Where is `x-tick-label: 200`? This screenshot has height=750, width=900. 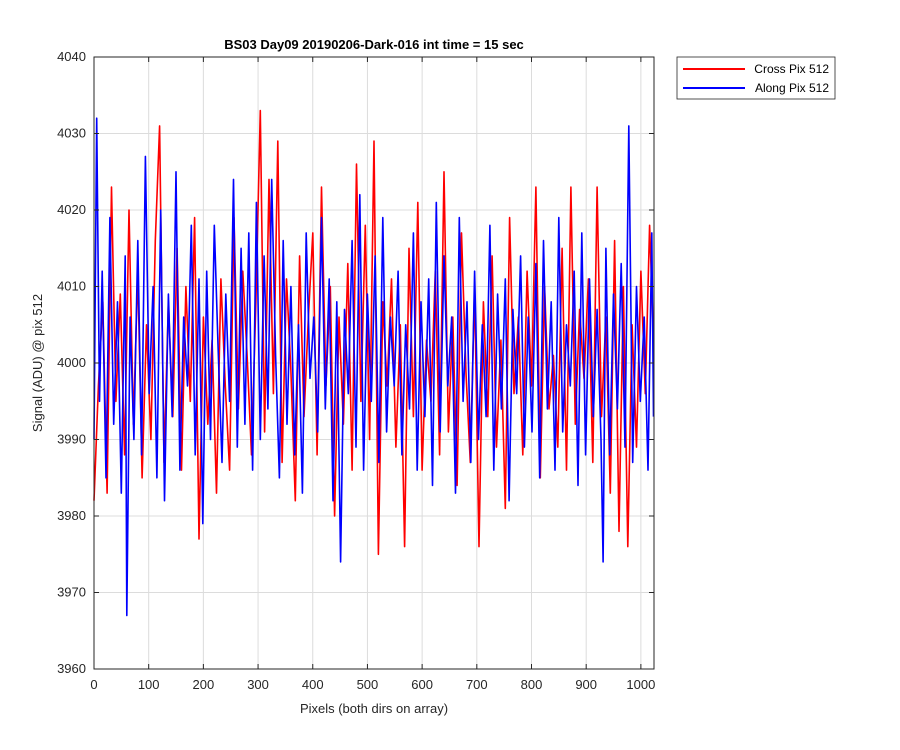
x-tick-label: 200 is located at coordinates (204, 684).